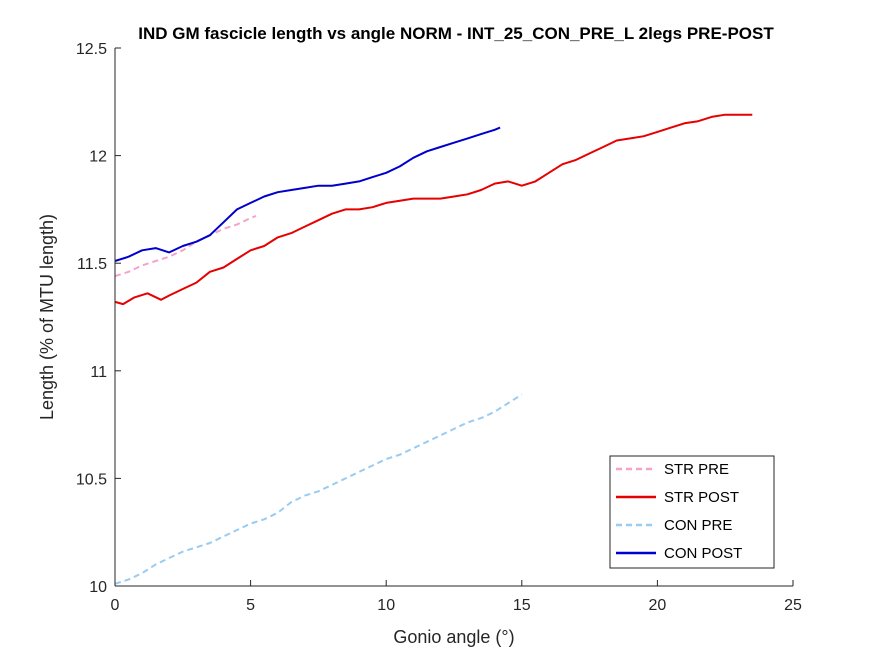  I want to click on x-tick-label: 25, so click(793, 605).